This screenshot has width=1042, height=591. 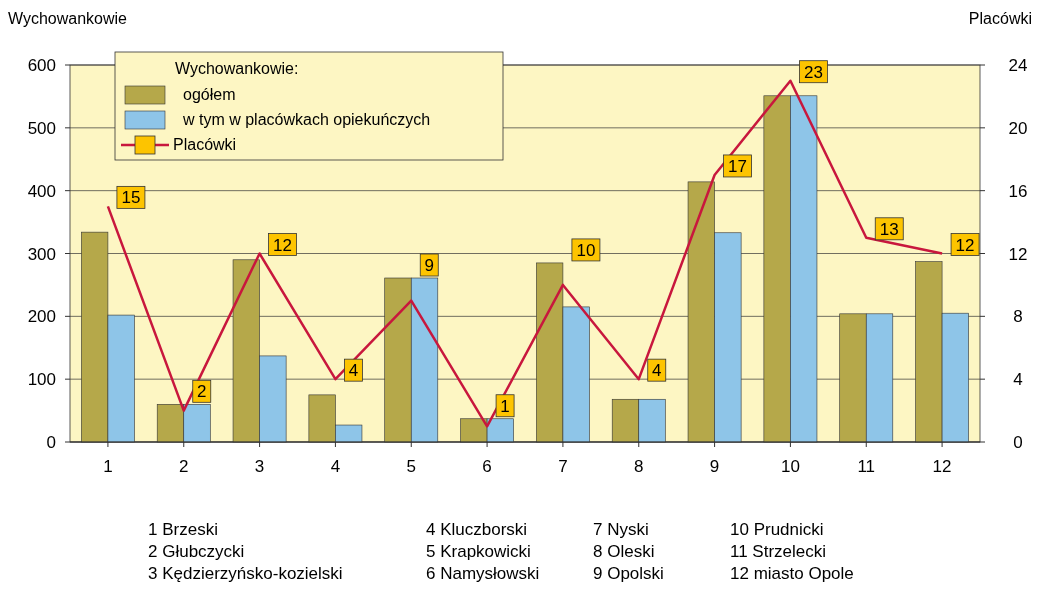 I want to click on text: 10 Prudnicki, so click(x=777, y=529).